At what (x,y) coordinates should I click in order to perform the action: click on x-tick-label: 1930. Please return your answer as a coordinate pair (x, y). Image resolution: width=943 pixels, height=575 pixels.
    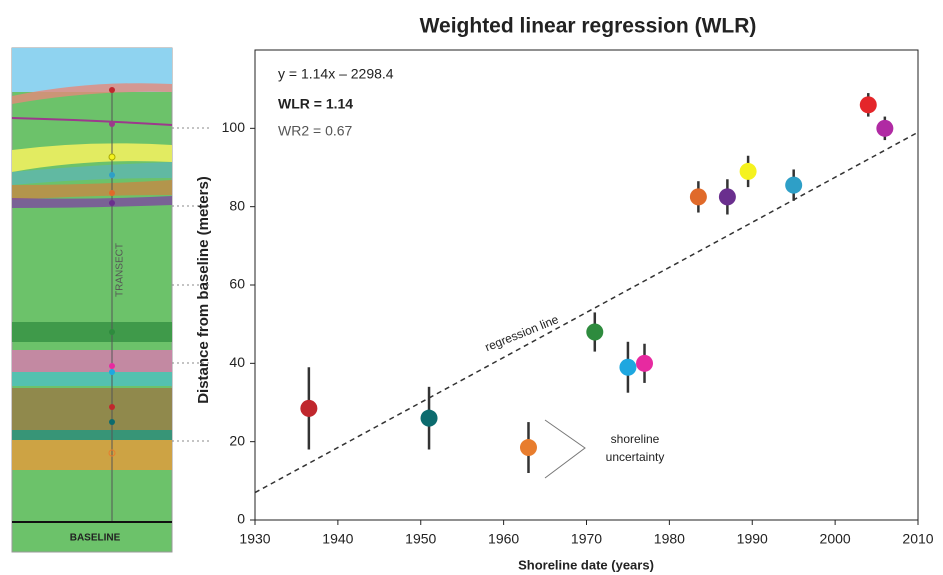
    Looking at the image, I should click on (254, 539).